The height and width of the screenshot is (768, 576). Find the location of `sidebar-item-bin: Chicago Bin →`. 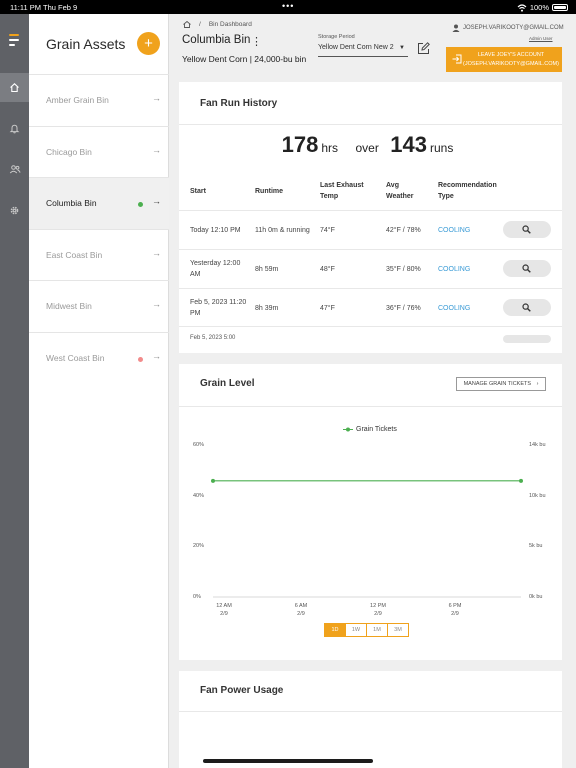

sidebar-item-bin: Chicago Bin → is located at coordinates (99, 151).